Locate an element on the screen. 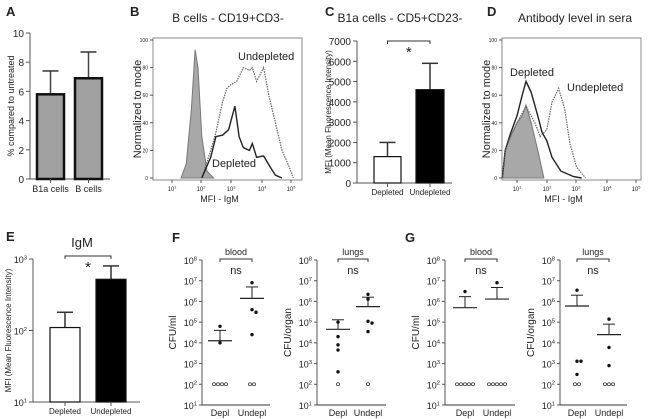 The image size is (650, 419). legend-depleted-B: Depleted is located at coordinates (234, 164).